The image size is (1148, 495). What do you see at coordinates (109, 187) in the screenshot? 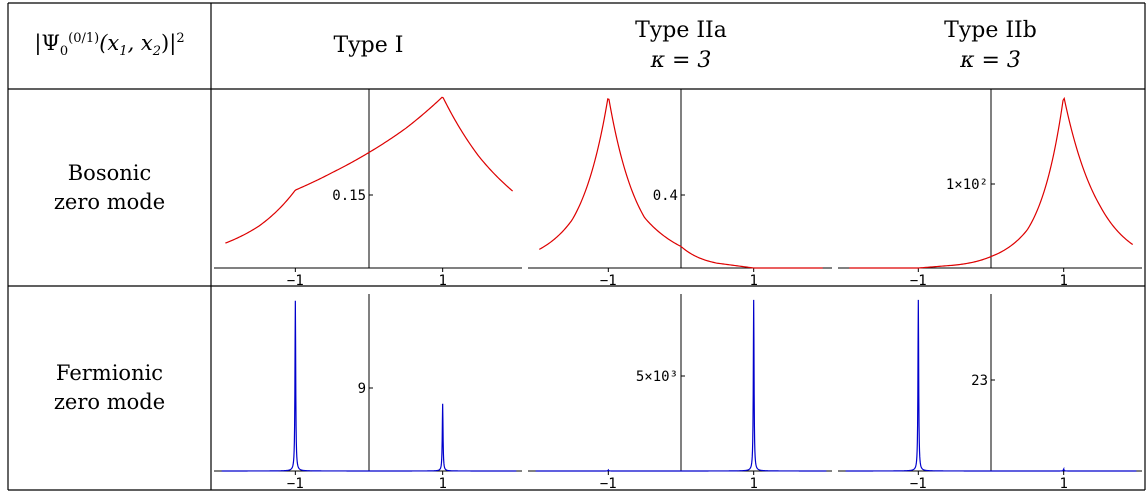
I see `row-label-bosonic: Bosonic zero mode` at bounding box center [109, 187].